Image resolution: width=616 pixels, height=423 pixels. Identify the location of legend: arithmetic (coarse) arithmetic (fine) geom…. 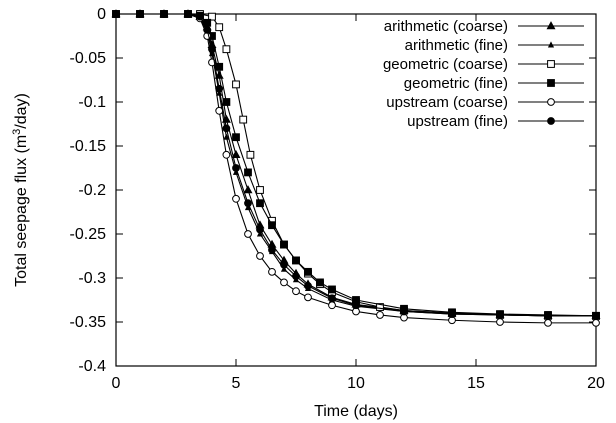
(483, 74).